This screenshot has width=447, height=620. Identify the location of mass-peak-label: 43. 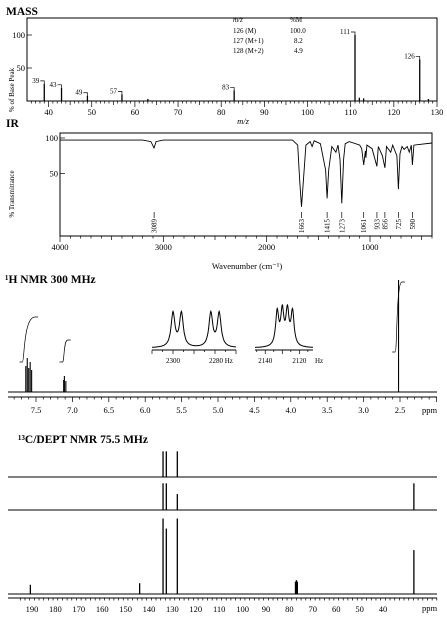
(54, 85).